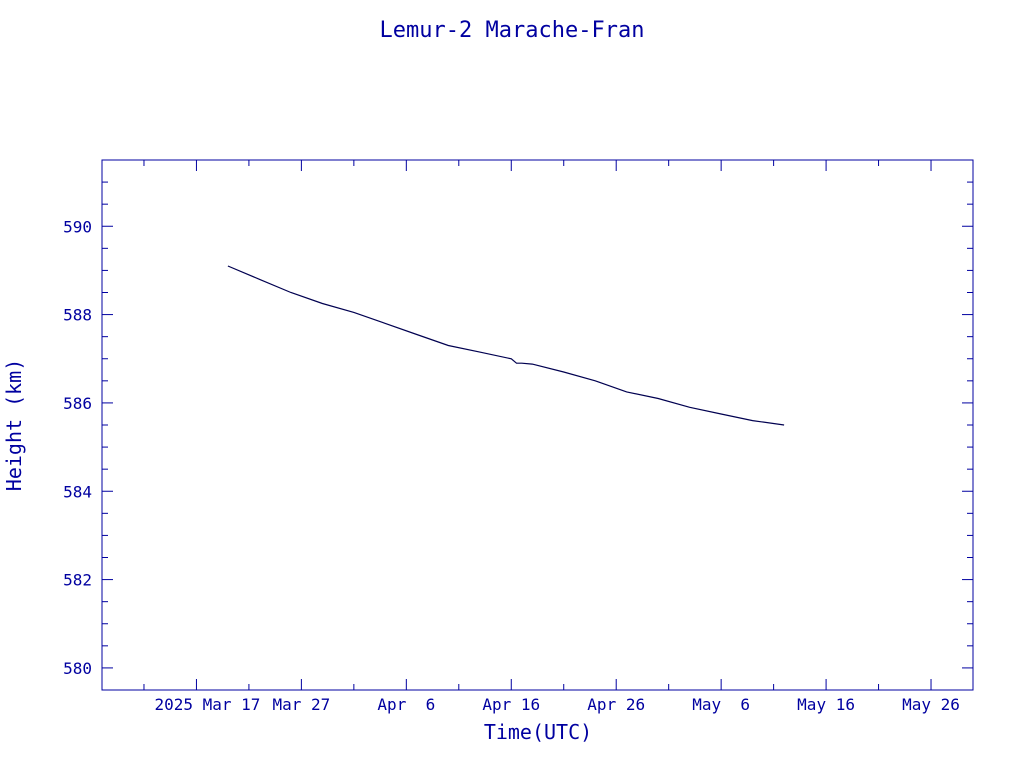 This screenshot has height=768, width=1024. What do you see at coordinates (512, 30) in the screenshot?
I see `chart-title: Lemur-2 Marache-Fran` at bounding box center [512, 30].